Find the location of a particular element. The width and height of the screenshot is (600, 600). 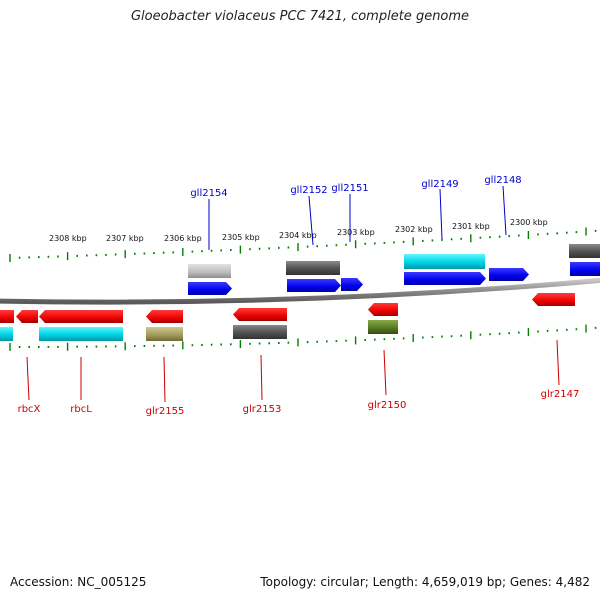

gene-arrow-gll2149 is located at coordinates (445, 278).